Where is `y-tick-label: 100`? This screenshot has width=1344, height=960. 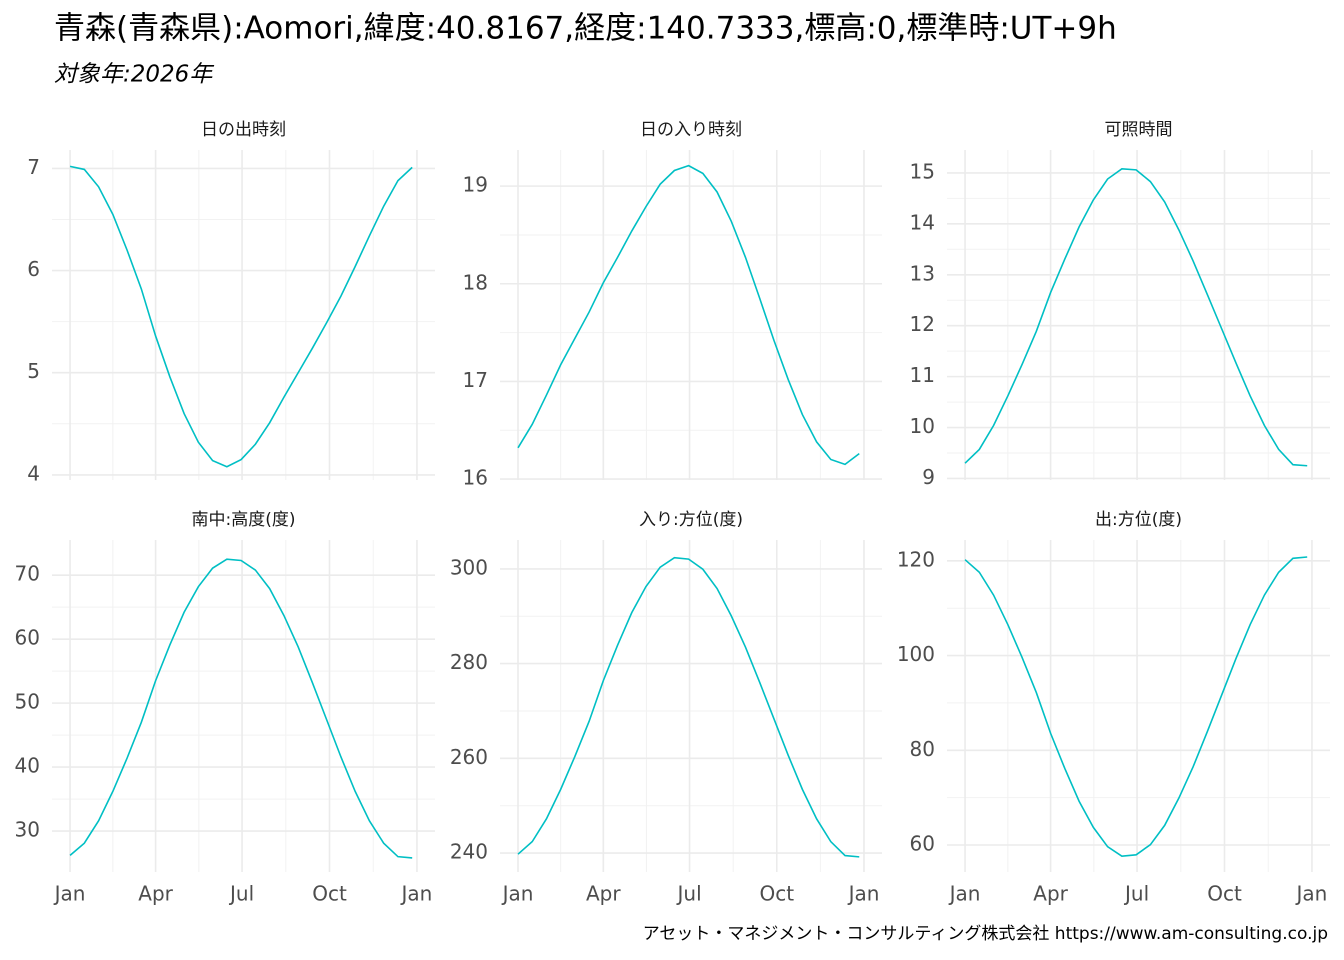
y-tick-label: 100 is located at coordinates (916, 654).